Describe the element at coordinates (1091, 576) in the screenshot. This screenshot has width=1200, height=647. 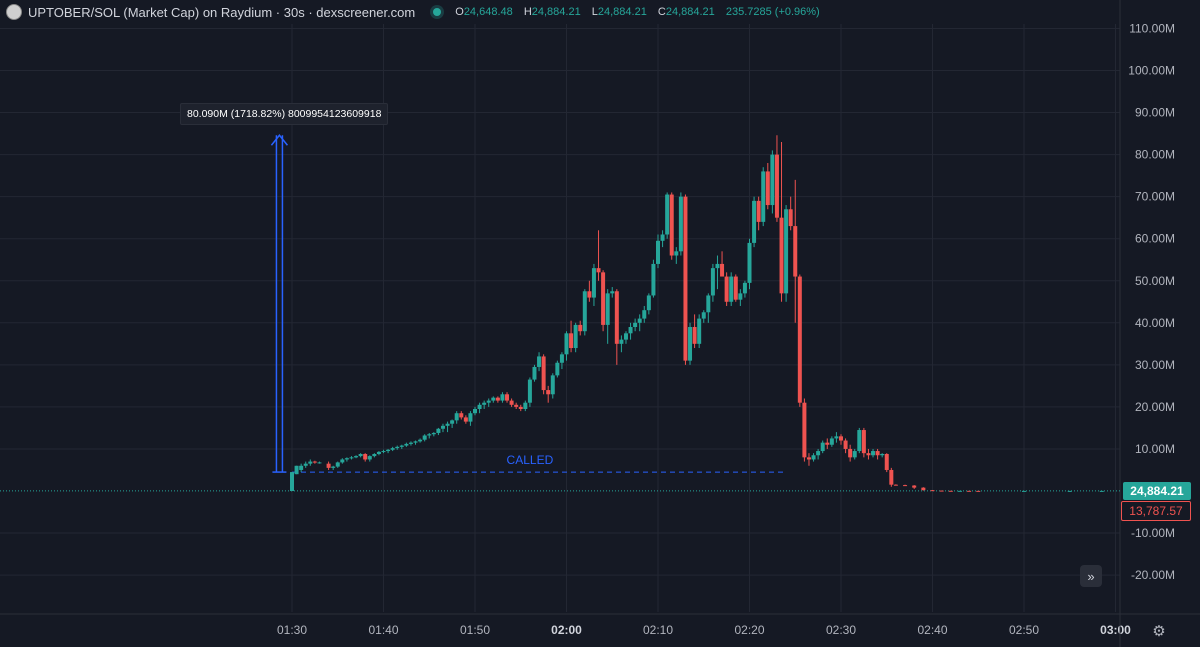
I see `scroll-to-realtime-button: »` at that location.